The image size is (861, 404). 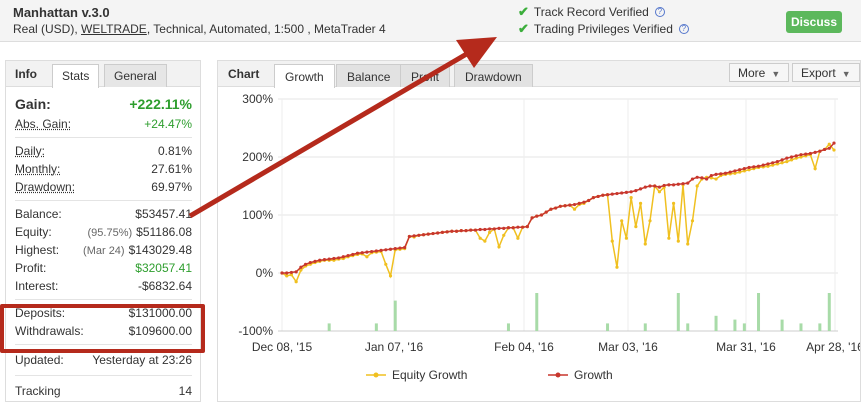 What do you see at coordinates (846, 74) in the screenshot?
I see `chevron-down-icon: ▼` at bounding box center [846, 74].